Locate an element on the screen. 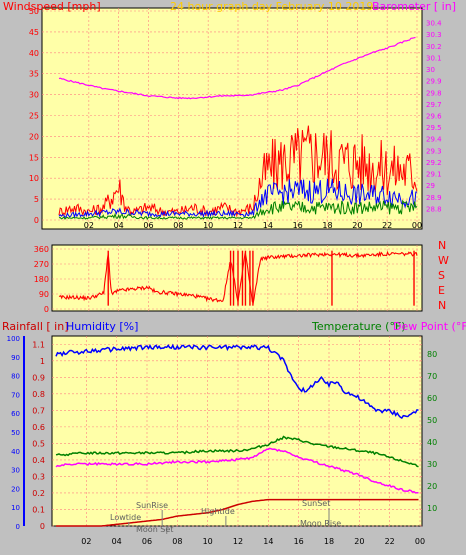 The width and height of the screenshot is (466, 555). weather-x-tick-label: 16 is located at coordinates (299, 541).